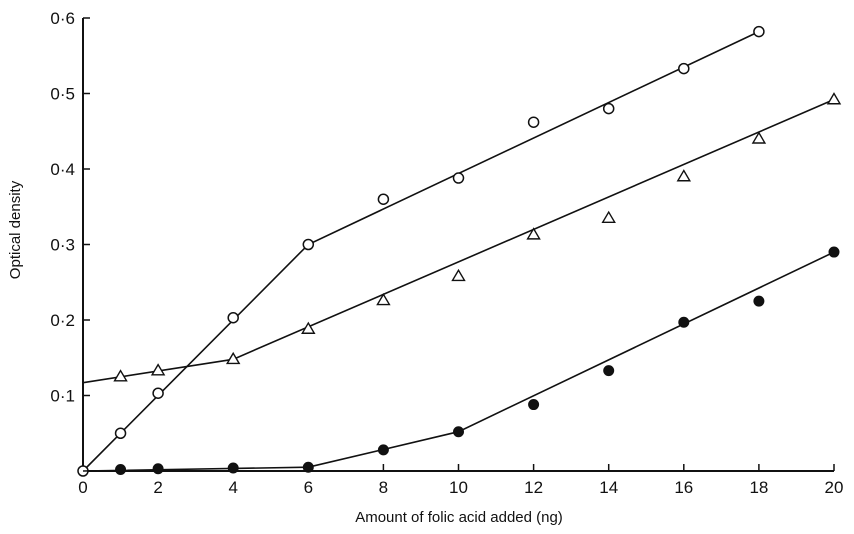  I want to click on y-tick-label: 0·5, so click(62, 94).